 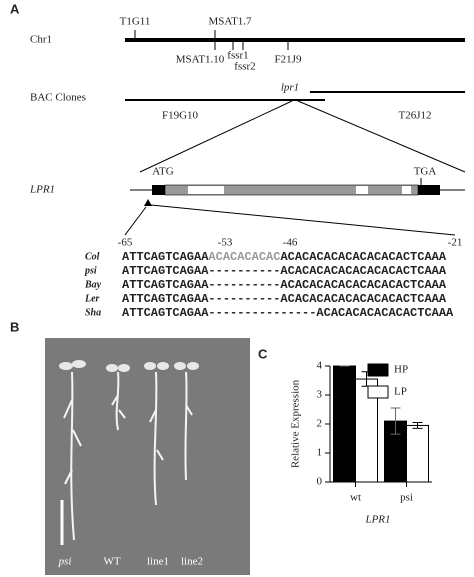 I want to click on strain-name: psi, so click(x=90, y=270).